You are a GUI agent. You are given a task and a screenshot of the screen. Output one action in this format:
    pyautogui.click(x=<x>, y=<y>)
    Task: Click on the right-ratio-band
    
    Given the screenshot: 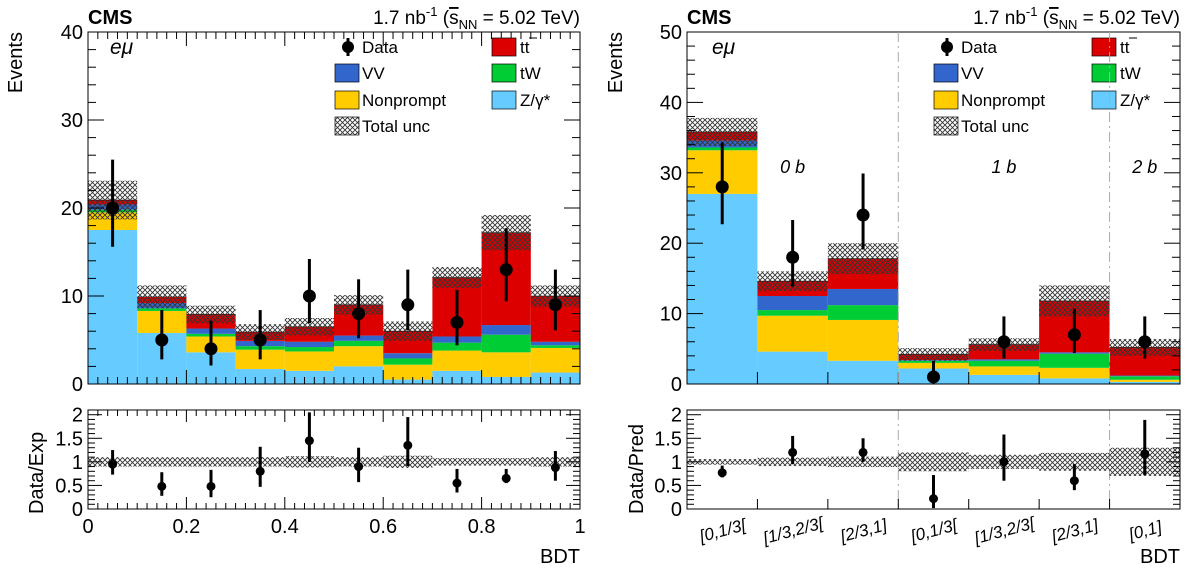 What is the action you would take?
    pyautogui.click(x=933, y=462)
    